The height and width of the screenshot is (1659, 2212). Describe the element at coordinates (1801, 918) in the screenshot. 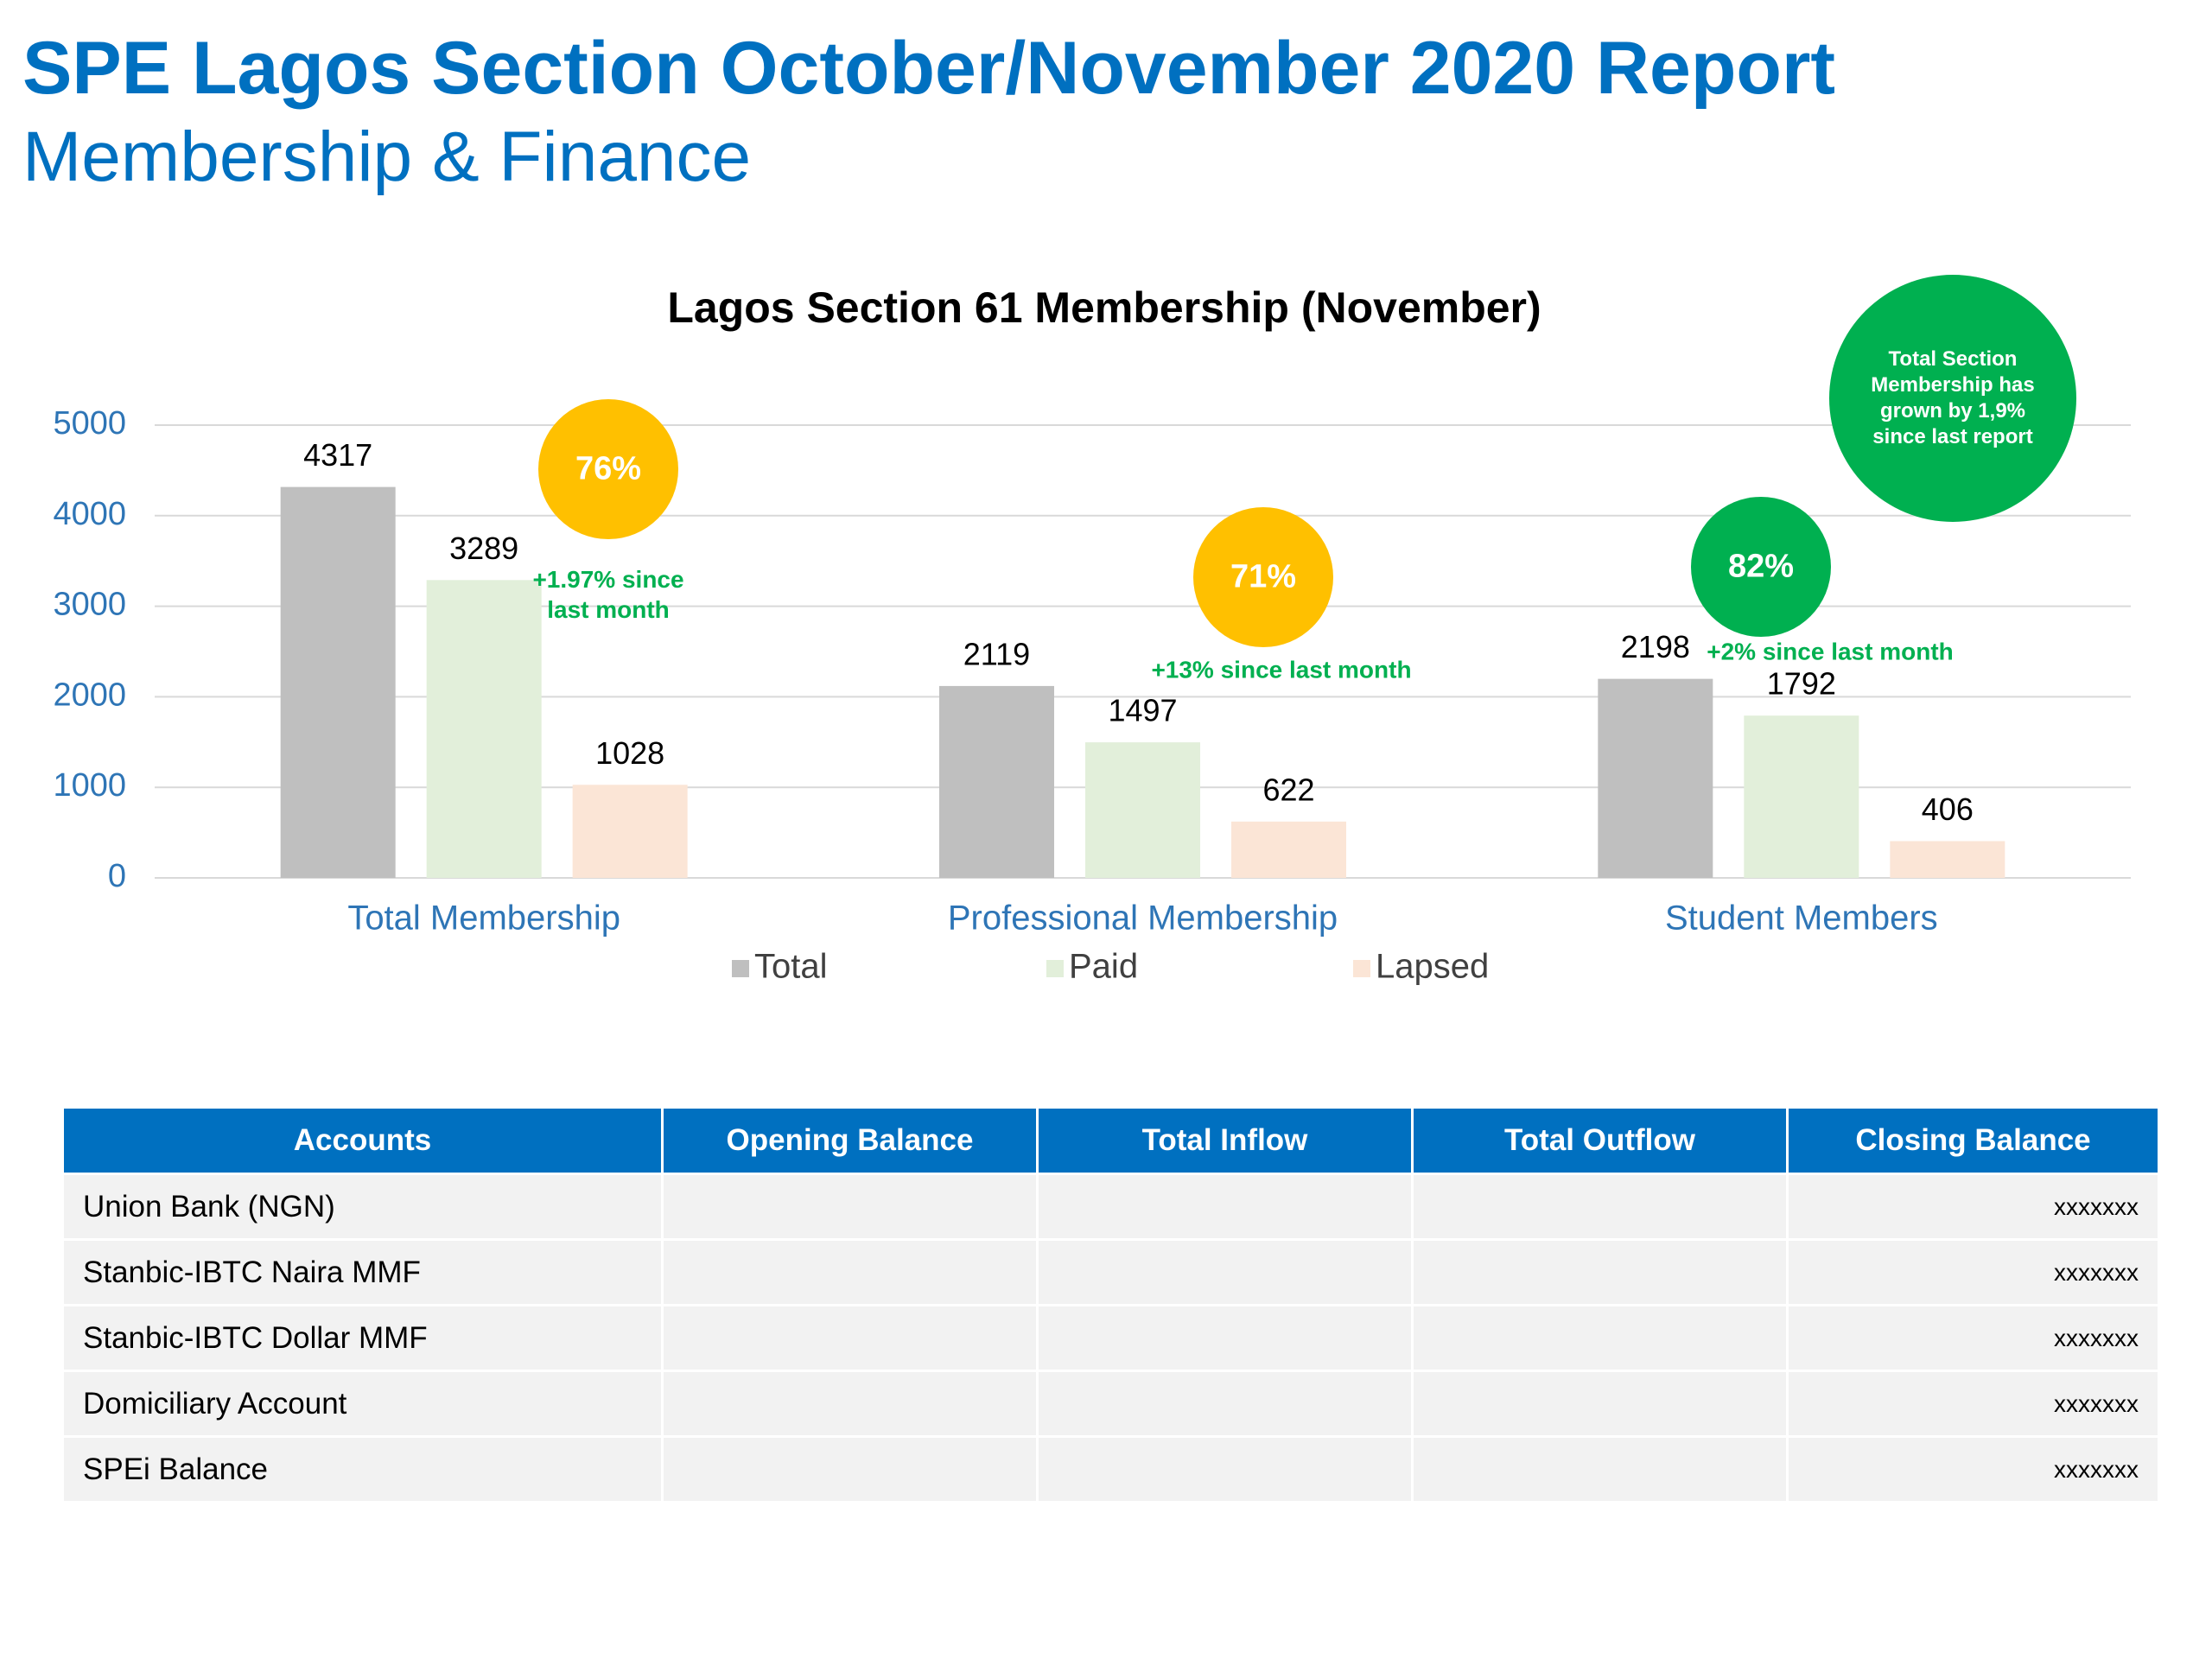

I see `x-tick-label: Student Members` at that location.